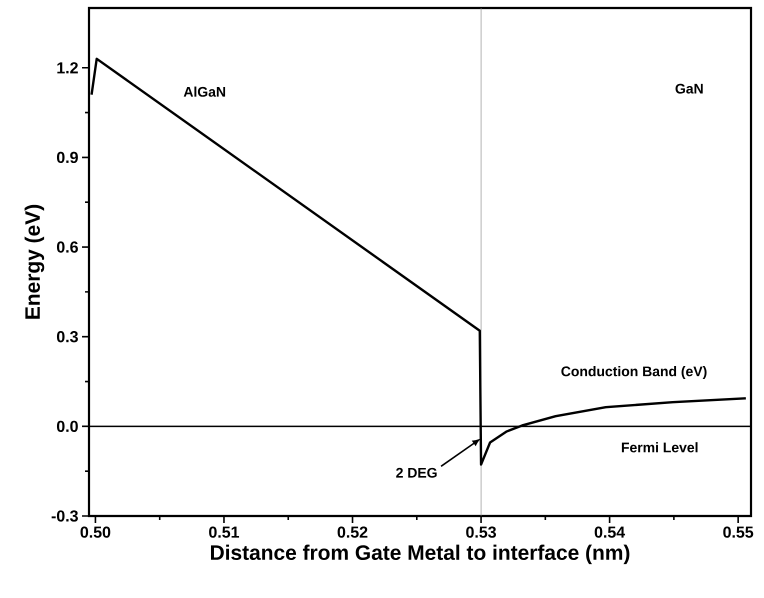 The width and height of the screenshot is (764, 598). I want to click on y-tick-label: 0.6, so click(67, 247).